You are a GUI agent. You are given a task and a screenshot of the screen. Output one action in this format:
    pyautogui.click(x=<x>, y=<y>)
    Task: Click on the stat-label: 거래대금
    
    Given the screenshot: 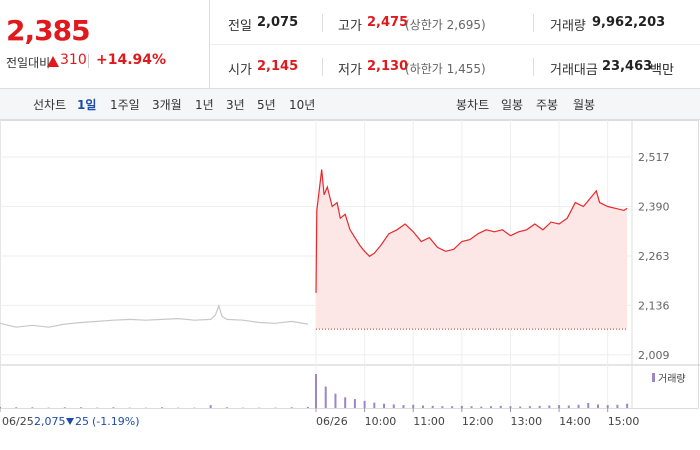 What is the action you would take?
    pyautogui.click(x=574, y=70)
    